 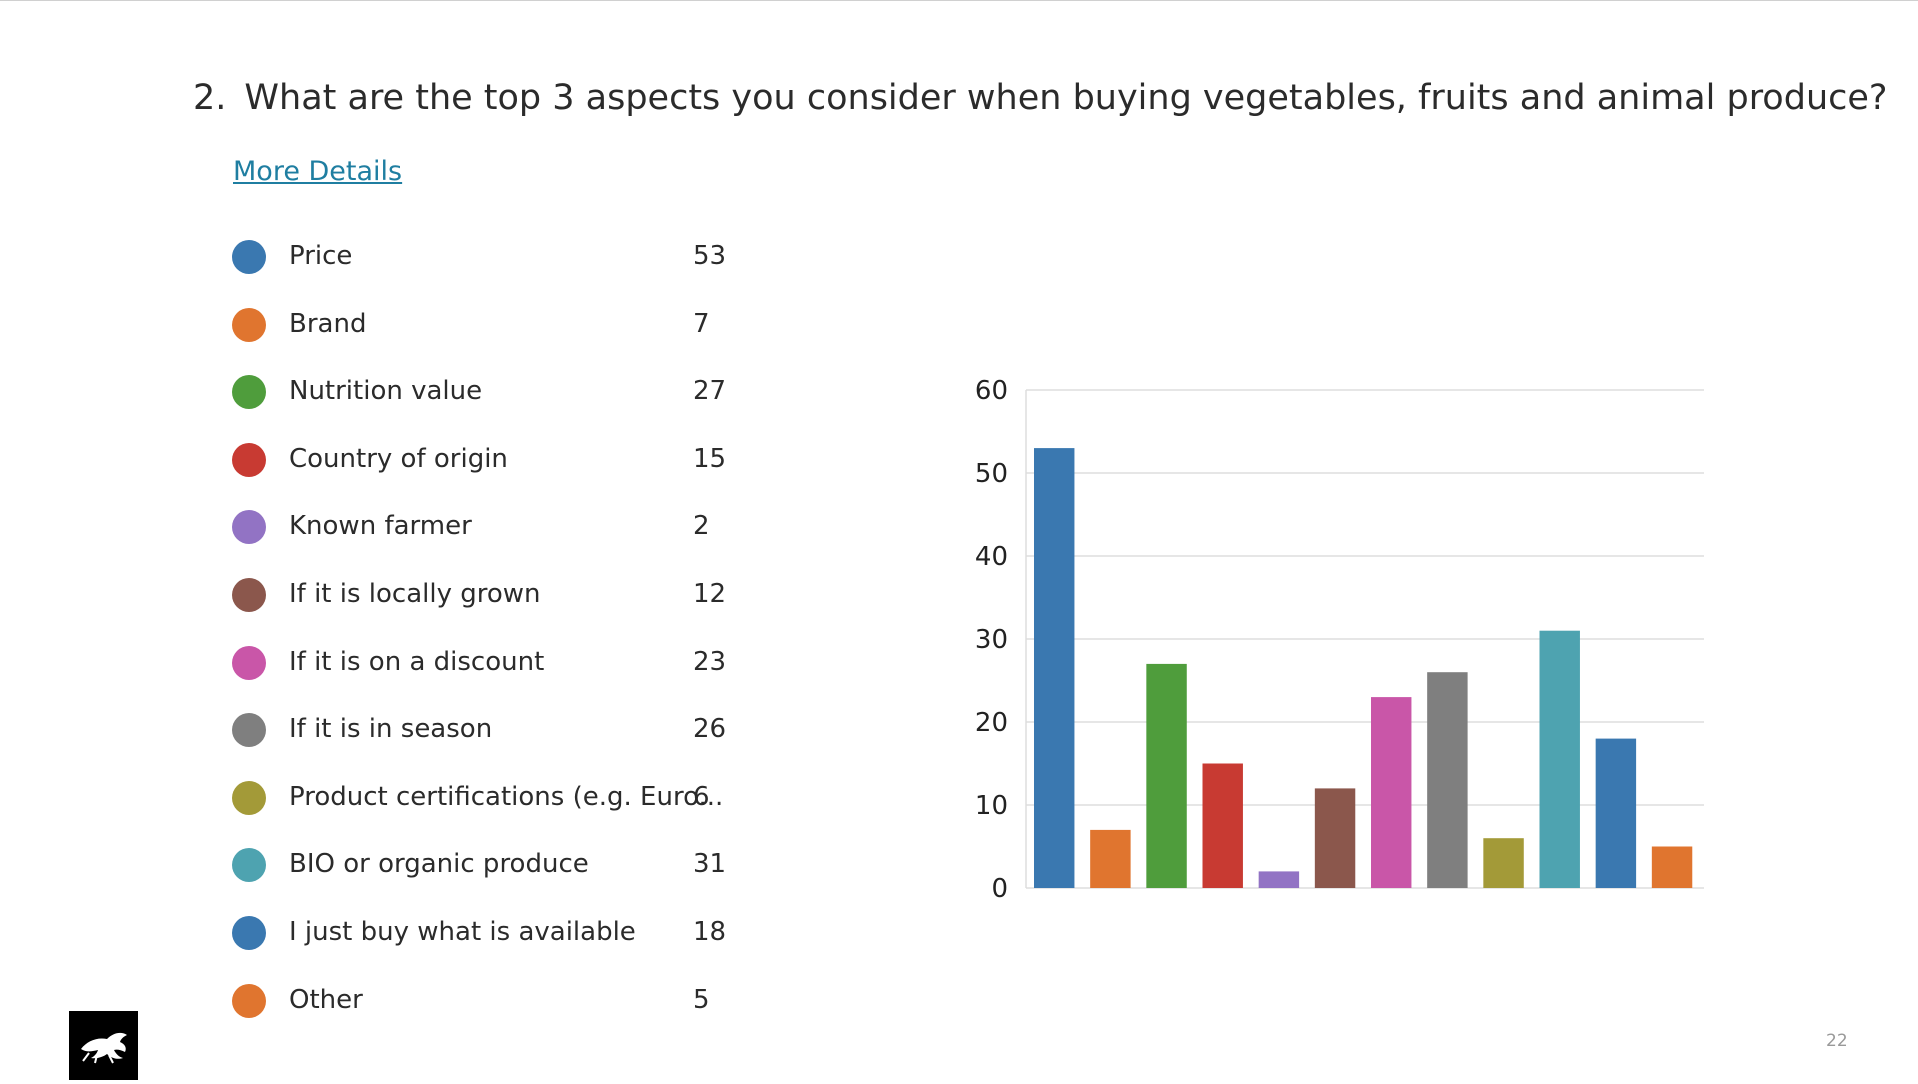 What do you see at coordinates (328, 323) in the screenshot?
I see `legend-label: Brand` at bounding box center [328, 323].